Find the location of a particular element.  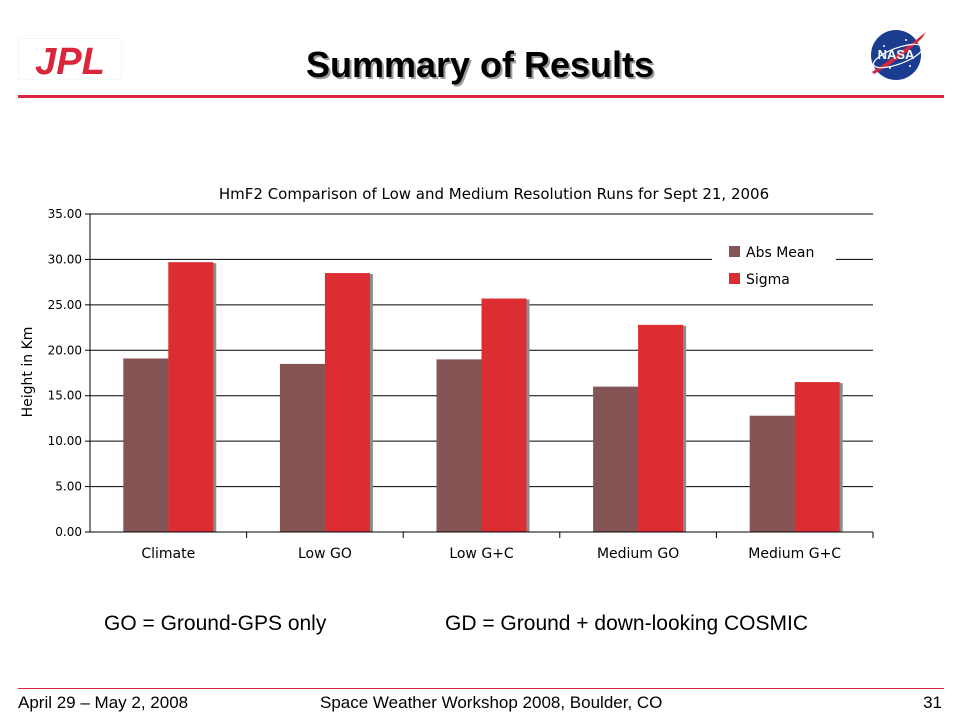

legend-label: Sigma is located at coordinates (768, 280).